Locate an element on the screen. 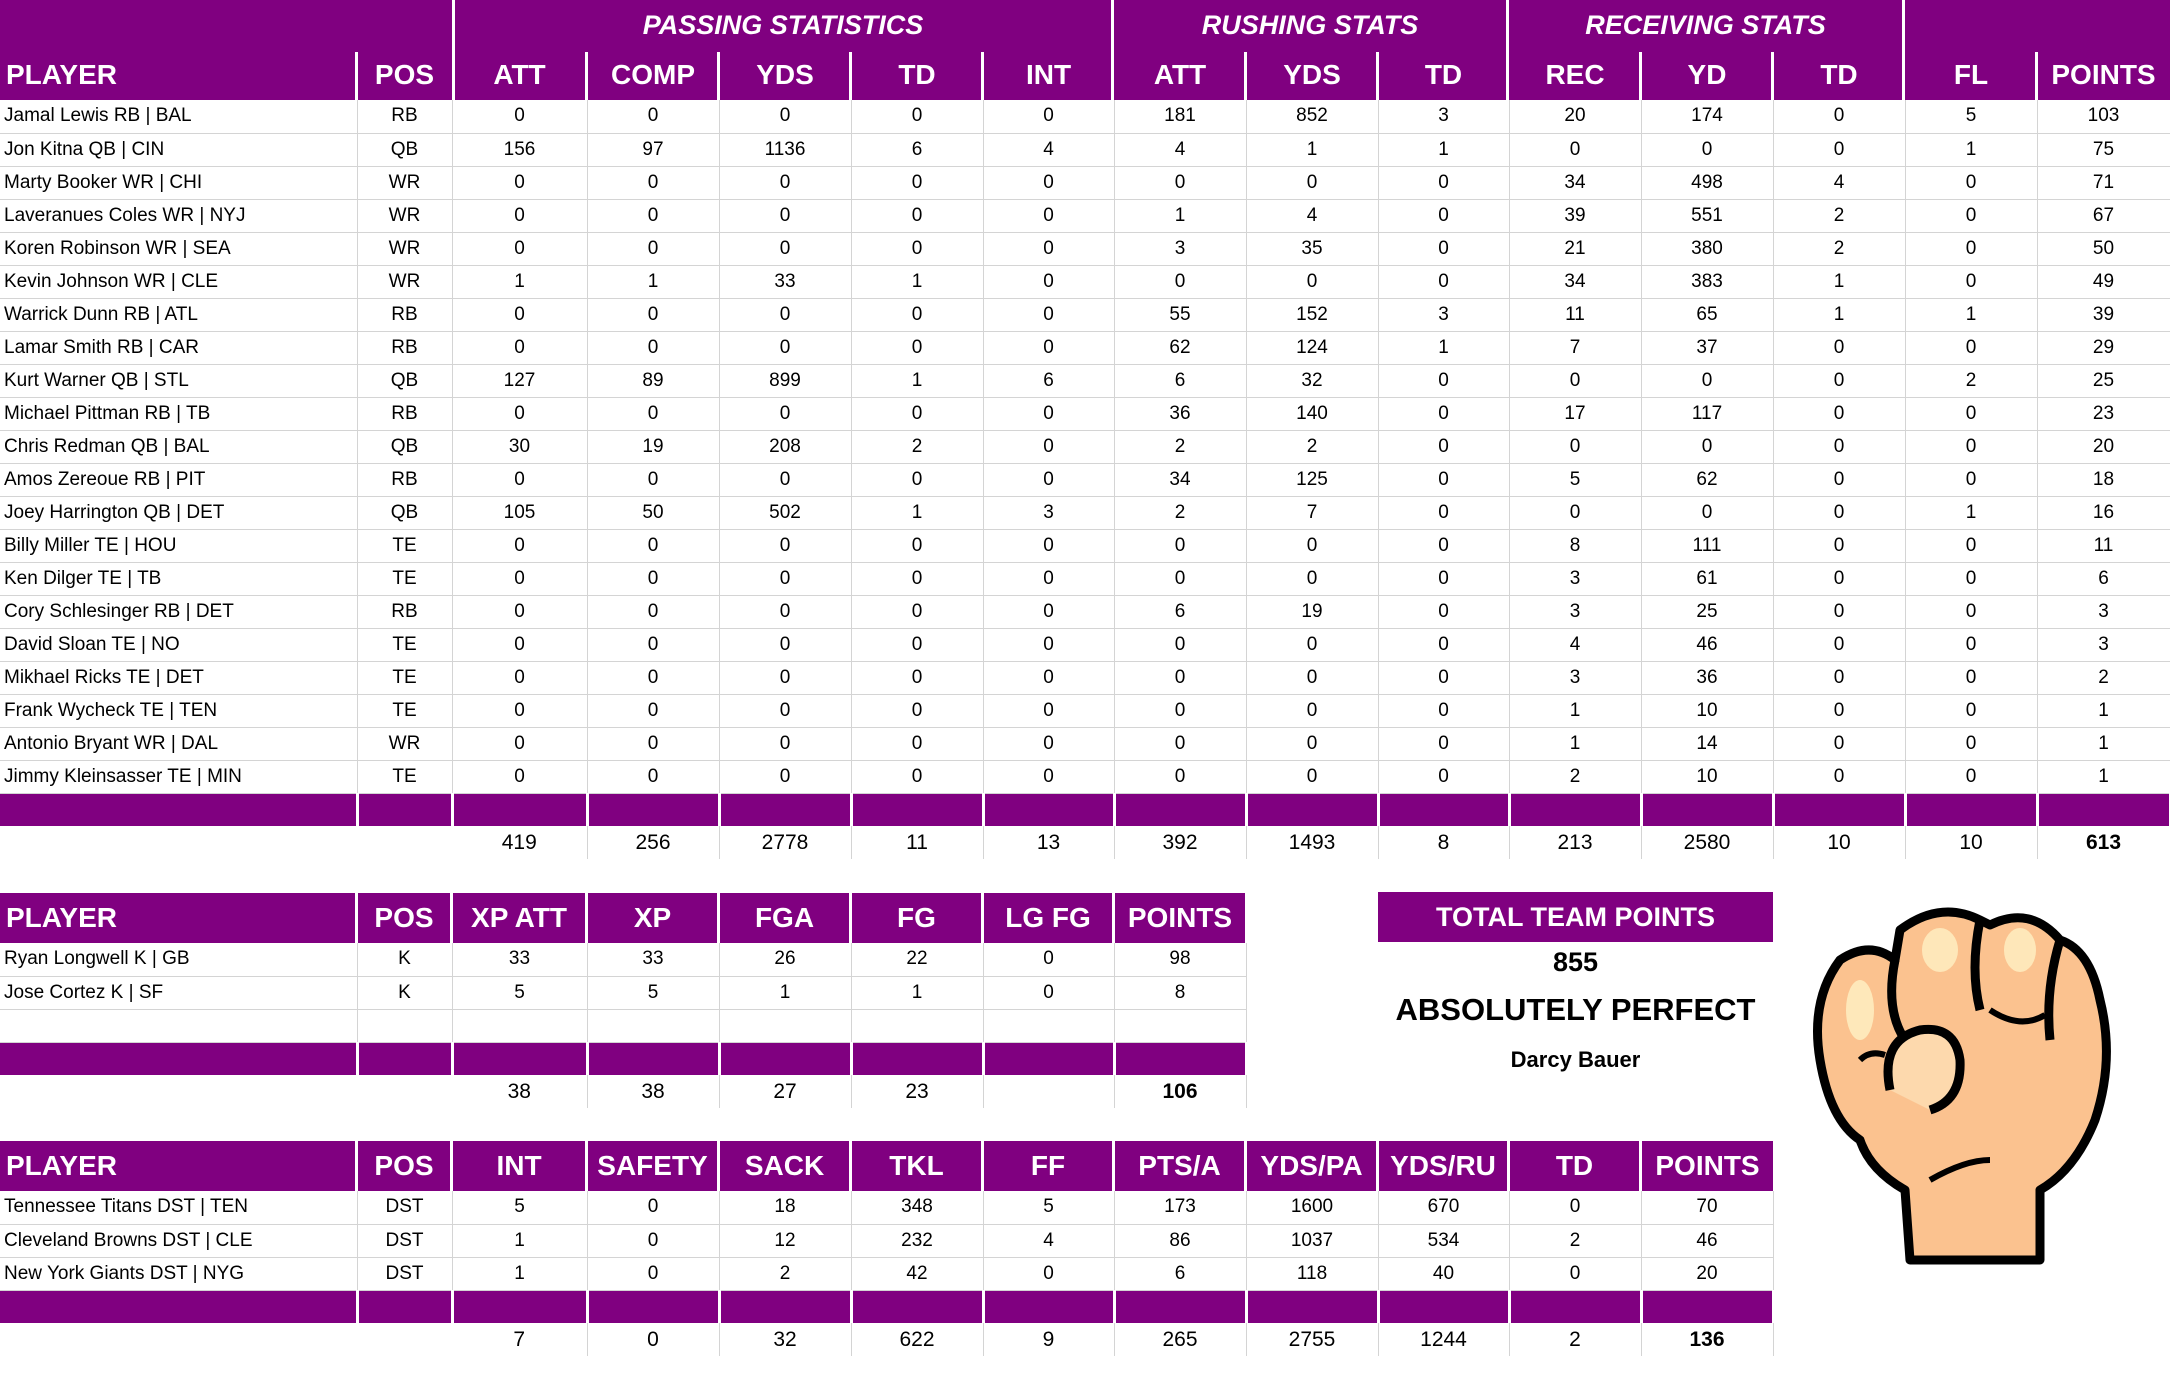 The image size is (2170, 1389). player-name-cell: New York Giants DST | NYG is located at coordinates (179, 1274).